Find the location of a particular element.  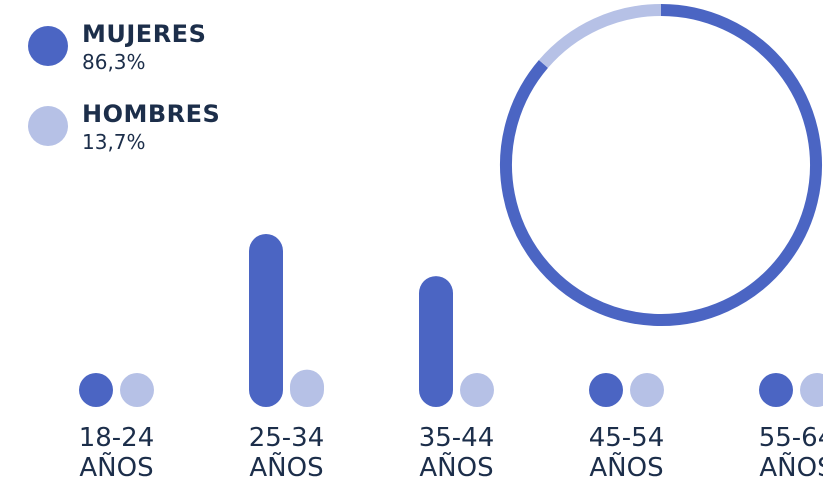

legend-value-hombres: 13,7% is located at coordinates (114, 142).